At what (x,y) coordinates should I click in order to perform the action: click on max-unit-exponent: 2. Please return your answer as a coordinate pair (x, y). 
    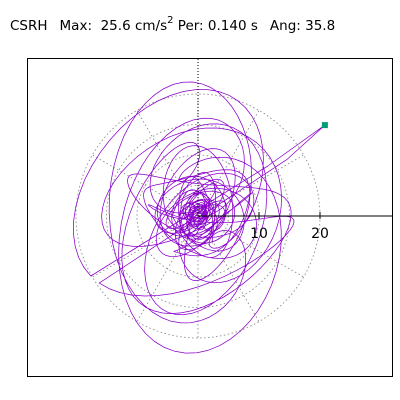
    Looking at the image, I should click on (170, 20).